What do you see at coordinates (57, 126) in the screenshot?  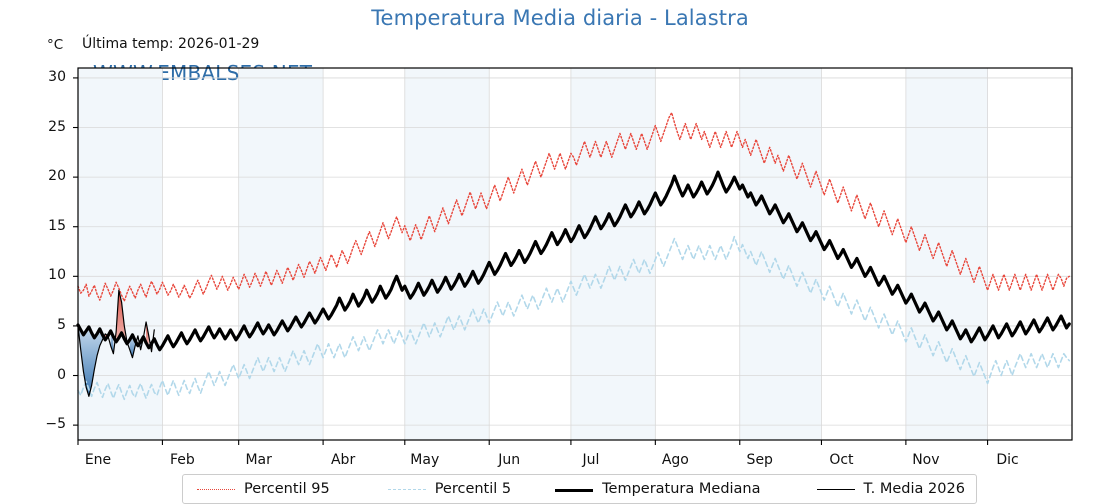 I see `y-tick-label: 25` at bounding box center [57, 126].